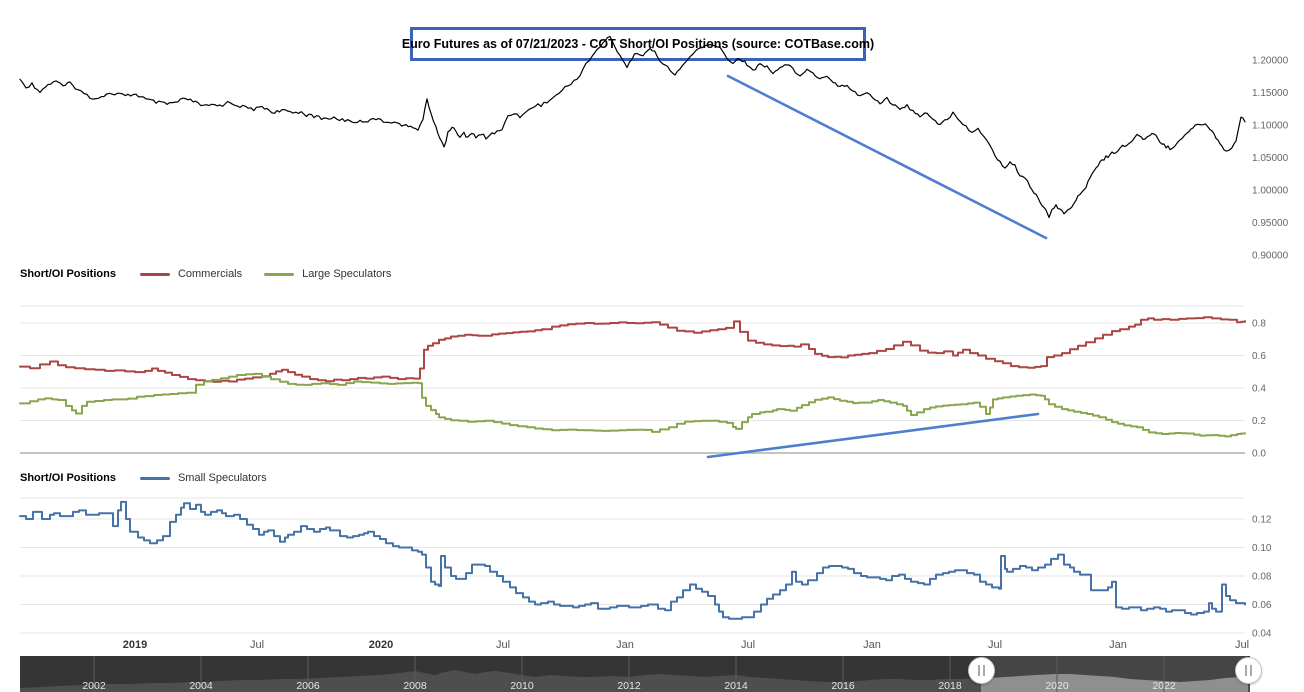 Image resolution: width=1304 pixels, height=692 pixels. What do you see at coordinates (1270, 93) in the screenshot?
I see `y-axis-label: 1.15000` at bounding box center [1270, 93].